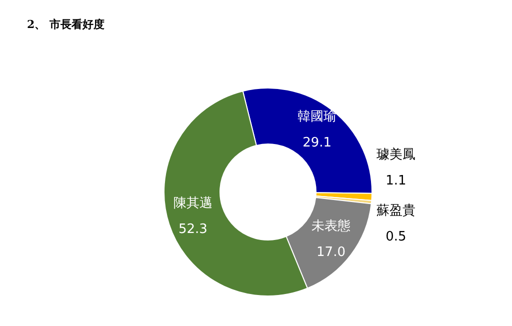 This screenshot has height=326, width=512. I want to click on slice-label: 陳其邁, so click(192, 204).